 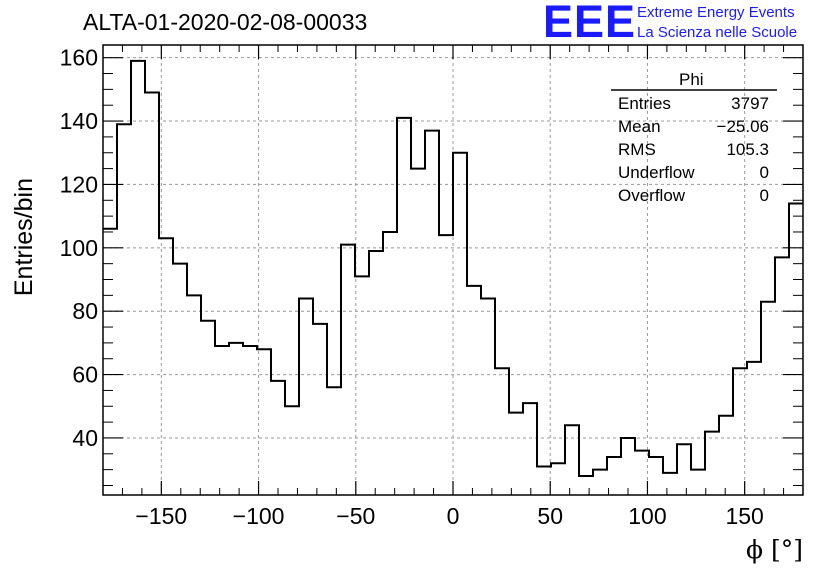 What do you see at coordinates (590, 23) in the screenshot?
I see `eee-logo: EEE` at bounding box center [590, 23].